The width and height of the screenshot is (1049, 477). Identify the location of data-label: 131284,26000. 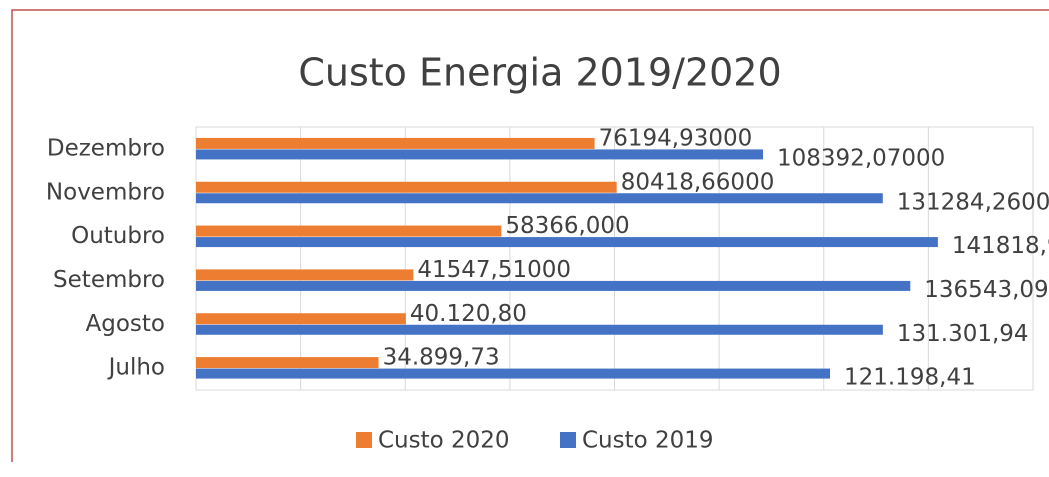
(973, 202).